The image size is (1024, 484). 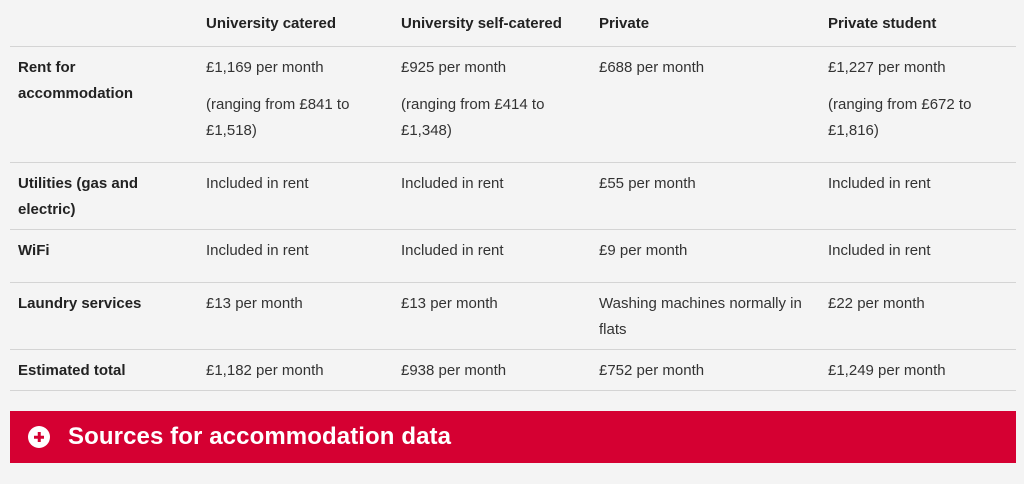 I want to click on row-label-estimated-total: Estimated total, so click(x=104, y=370).